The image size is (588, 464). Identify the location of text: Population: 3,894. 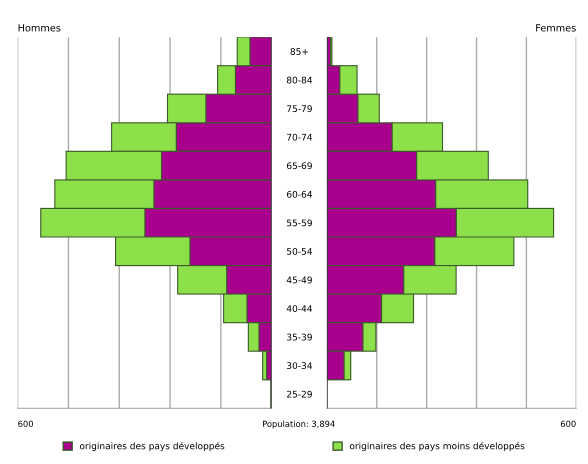
(298, 424).